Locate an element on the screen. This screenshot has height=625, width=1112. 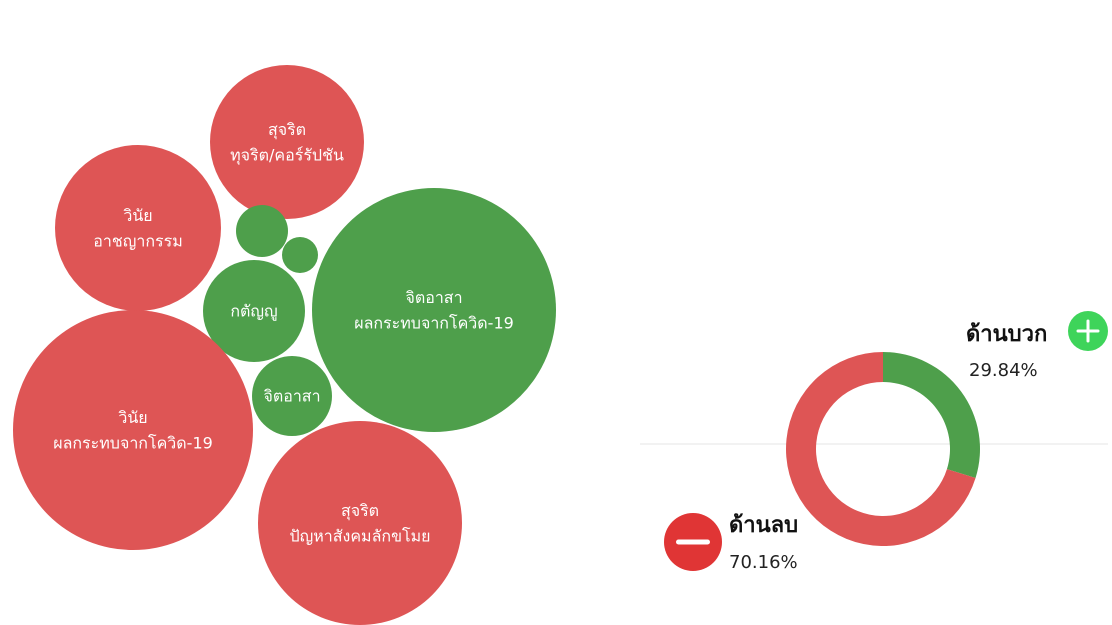
bubble: กตัญญู is located at coordinates (254, 311).